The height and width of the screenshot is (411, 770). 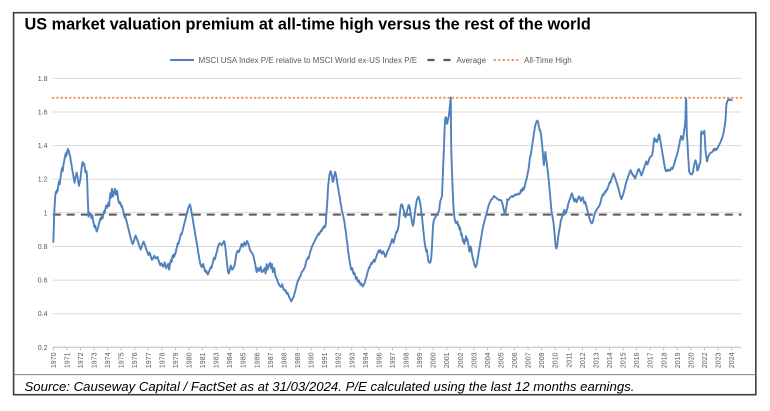 What do you see at coordinates (122, 360) in the screenshot?
I see `svg-text: 1975` at bounding box center [122, 360].